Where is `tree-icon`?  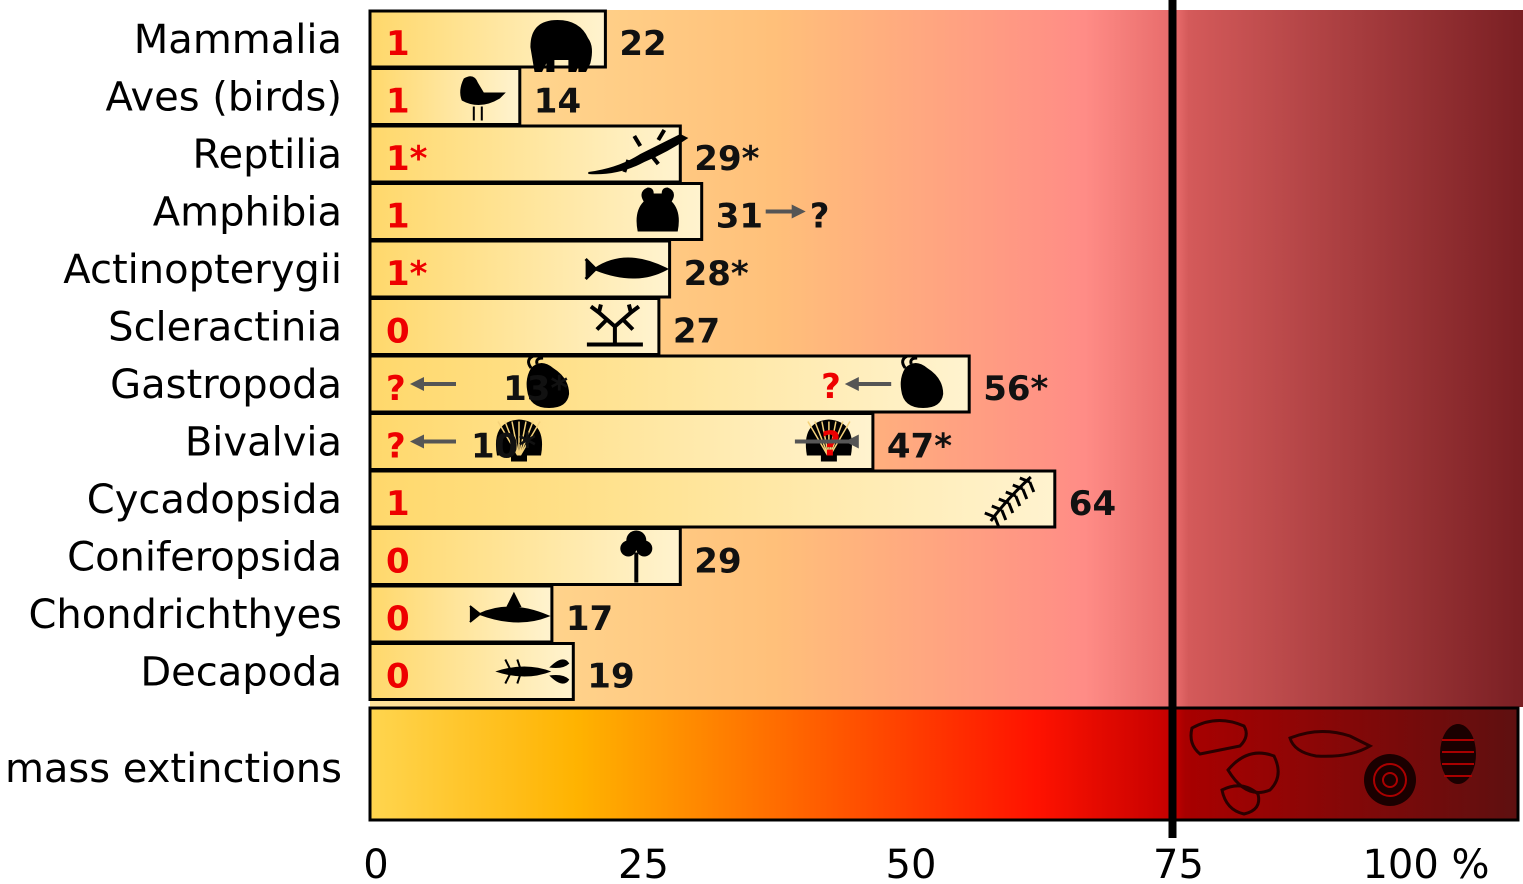
tree-icon is located at coordinates (636, 556).